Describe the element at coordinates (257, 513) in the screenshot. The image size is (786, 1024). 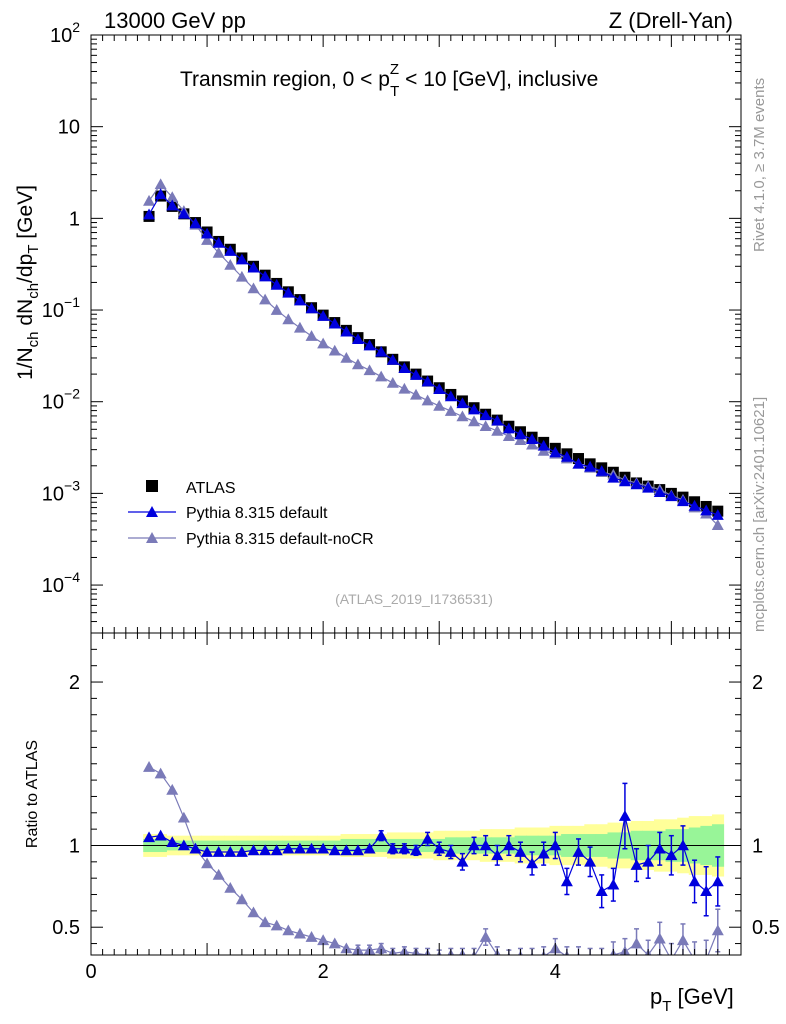
I see `legend-label-default: Pythia 8.315 default` at that location.